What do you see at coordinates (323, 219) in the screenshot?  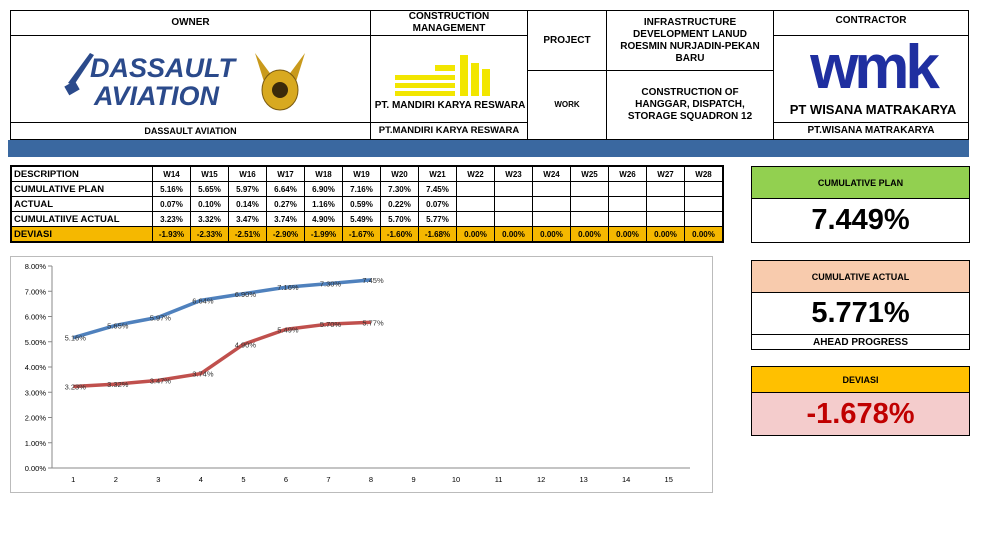 I see `table-cell: 4.90%` at bounding box center [323, 219].